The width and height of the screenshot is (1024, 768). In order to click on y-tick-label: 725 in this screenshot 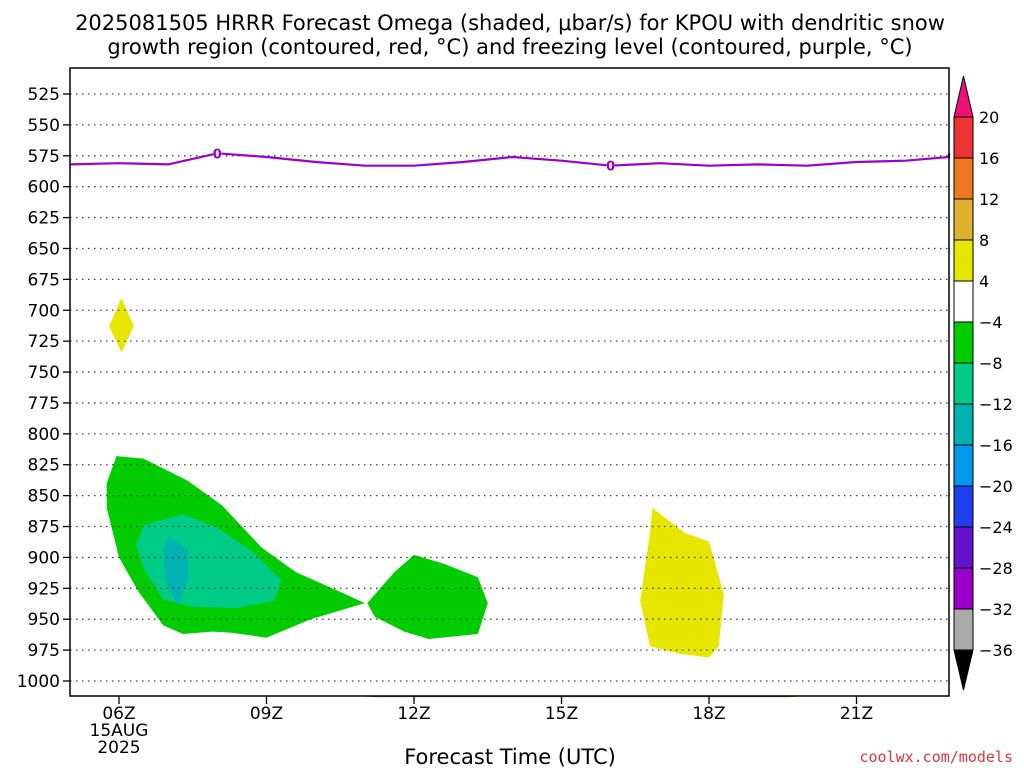, I will do `click(44, 342)`.